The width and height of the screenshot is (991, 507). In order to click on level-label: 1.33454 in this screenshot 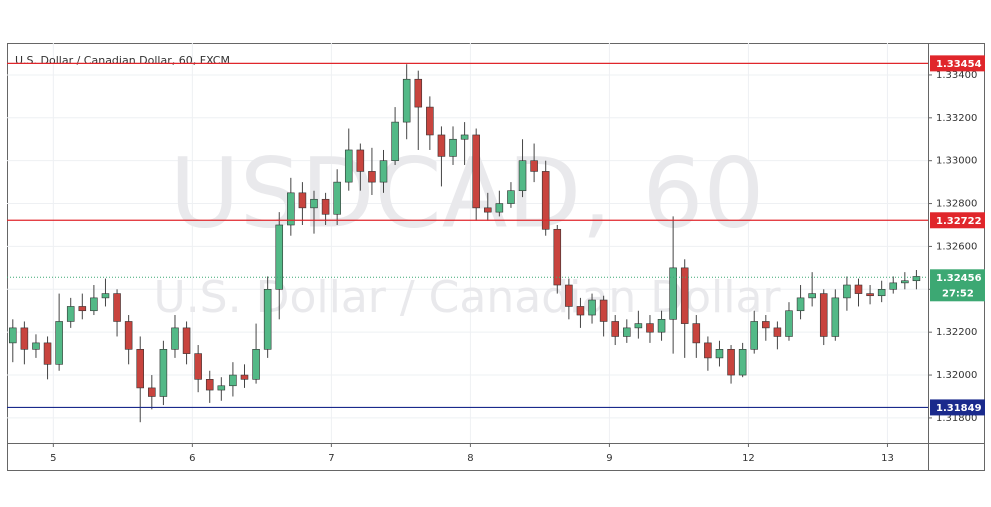, I will do `click(959, 64)`.